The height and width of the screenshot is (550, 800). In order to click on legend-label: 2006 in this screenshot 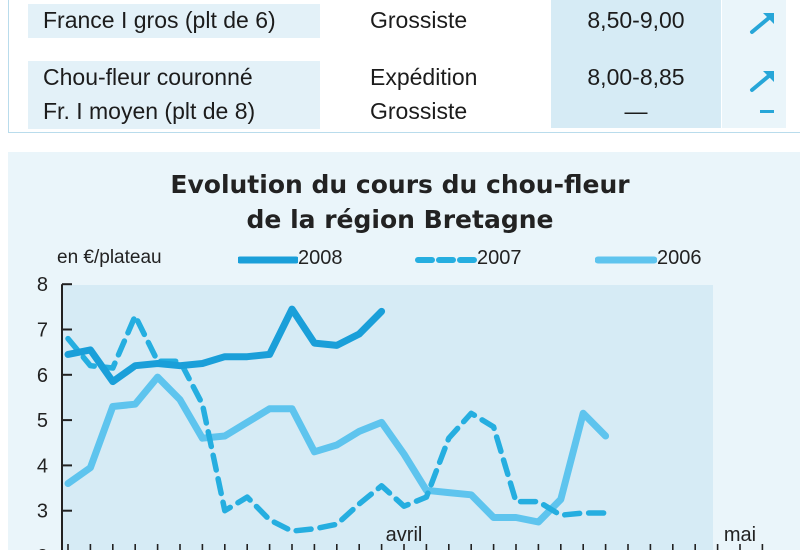, I will do `click(679, 258)`.